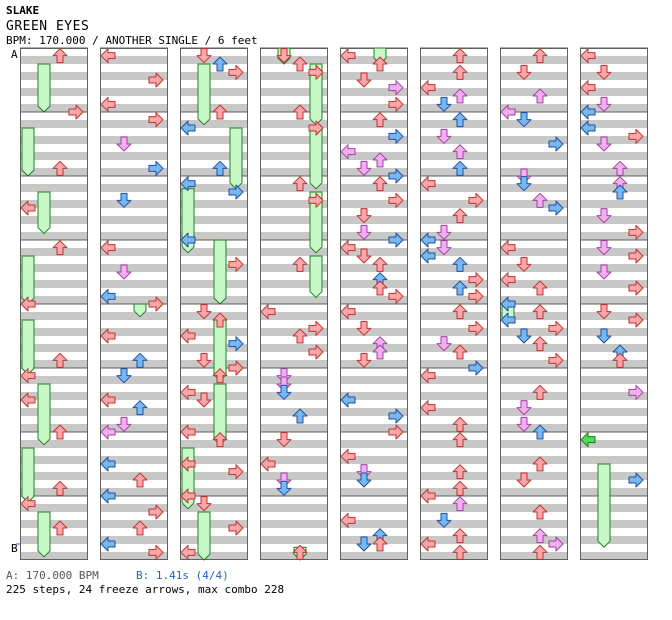  Describe the element at coordinates (182, 575) in the screenshot. I see `b-label: B: 1.41s (4/4)` at that location.